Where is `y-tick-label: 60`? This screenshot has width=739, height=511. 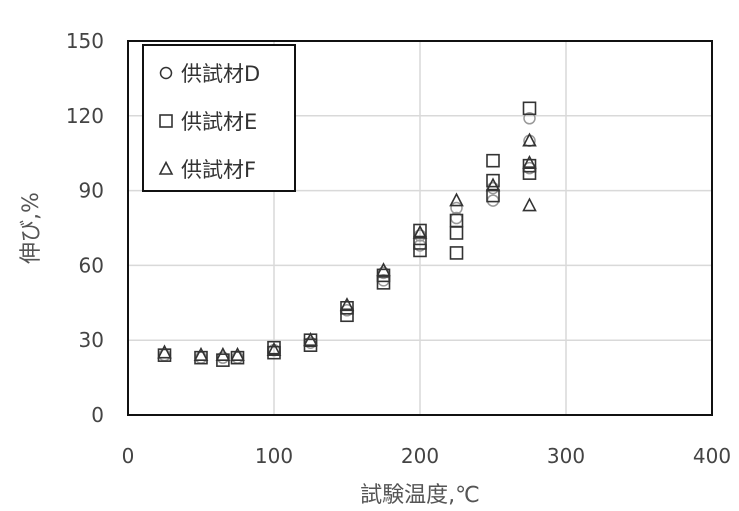
y-tick-label: 60 is located at coordinates (91, 265).